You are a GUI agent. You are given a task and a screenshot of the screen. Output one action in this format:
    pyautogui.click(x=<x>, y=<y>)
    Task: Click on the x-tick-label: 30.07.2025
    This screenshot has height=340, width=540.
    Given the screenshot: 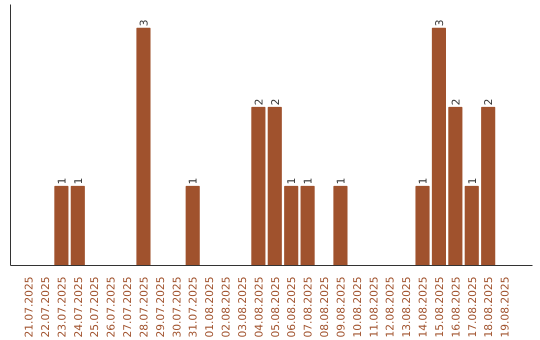 What is the action you would take?
    pyautogui.click(x=177, y=307)
    